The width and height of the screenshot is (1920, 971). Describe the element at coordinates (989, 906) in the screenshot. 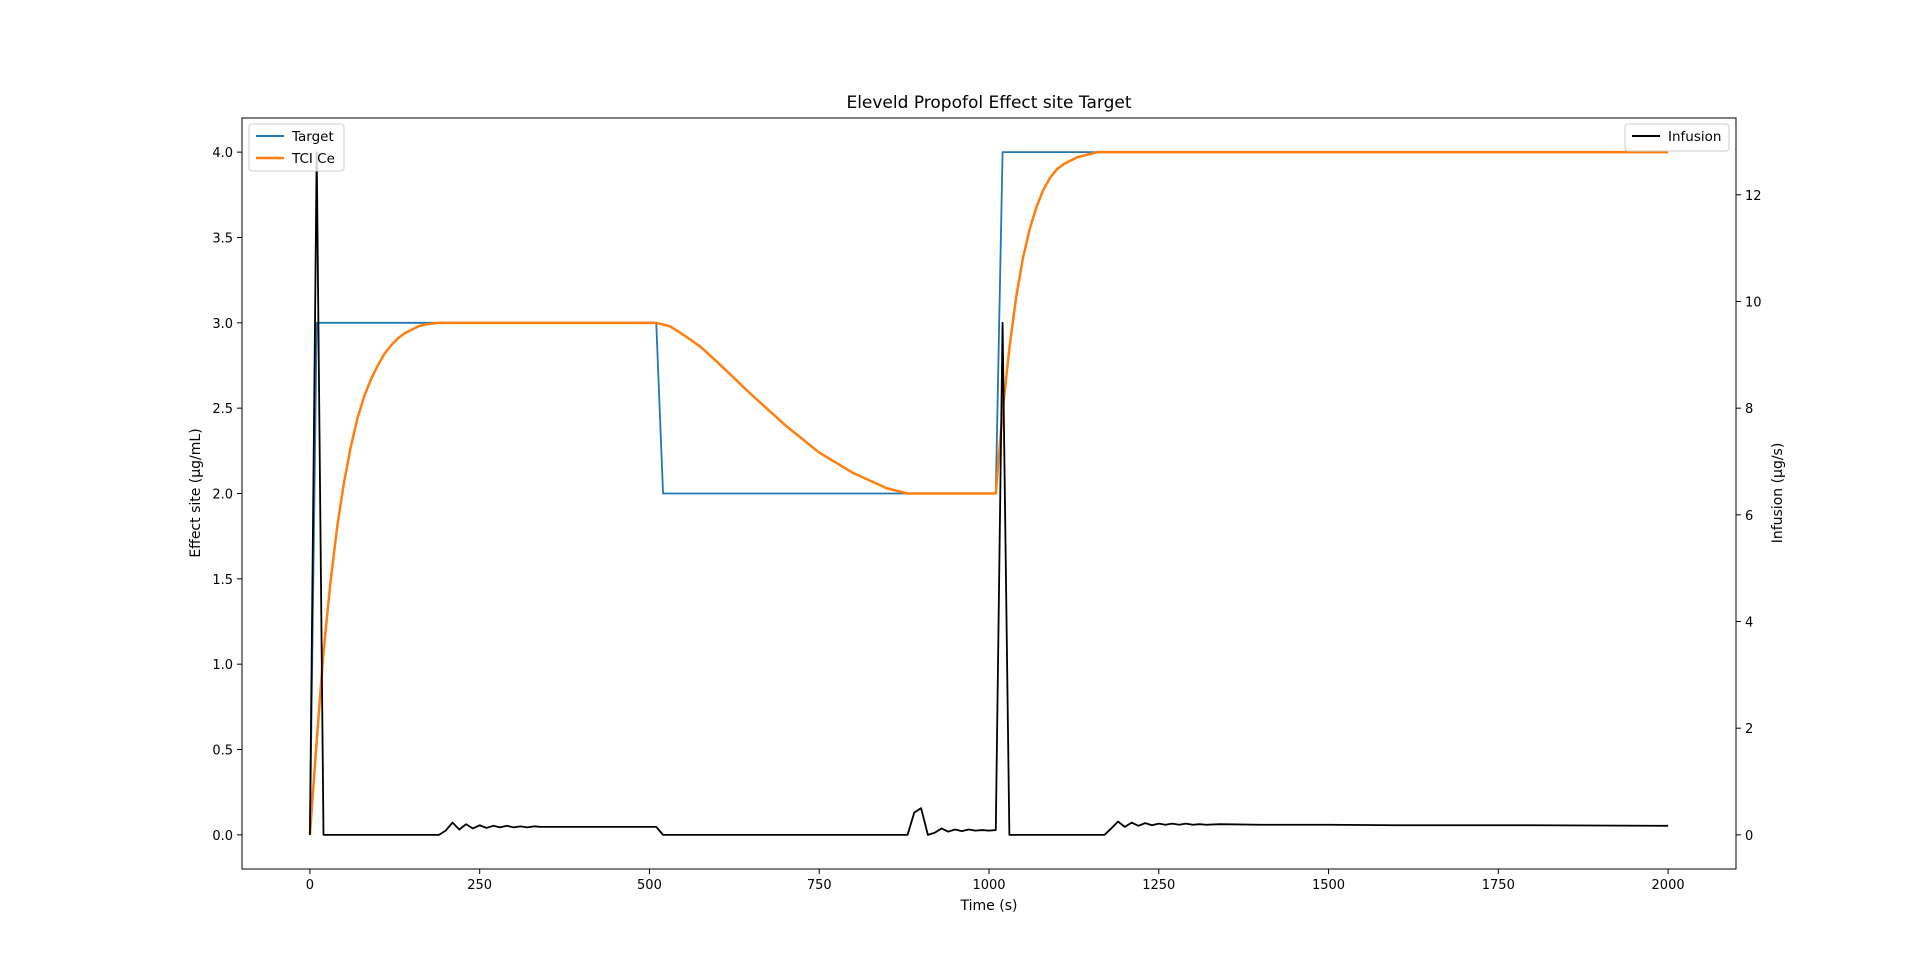

I see `x-axis-label: Time (s)` at that location.